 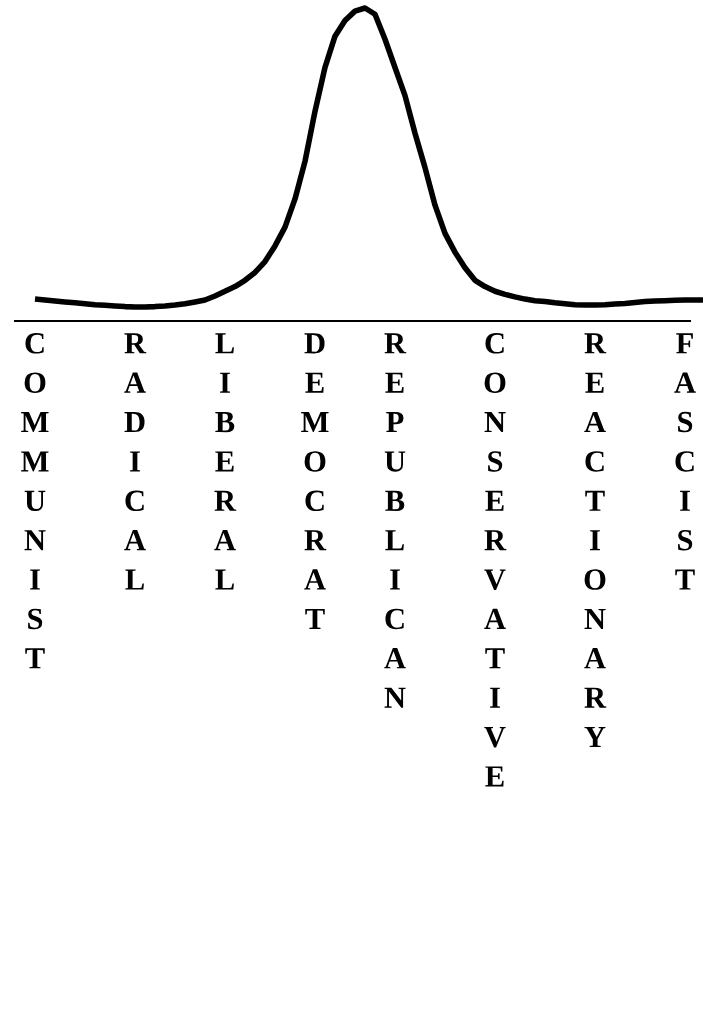 What do you see at coordinates (225, 461) in the screenshot?
I see `x-tick-label: LIBERAL` at bounding box center [225, 461].